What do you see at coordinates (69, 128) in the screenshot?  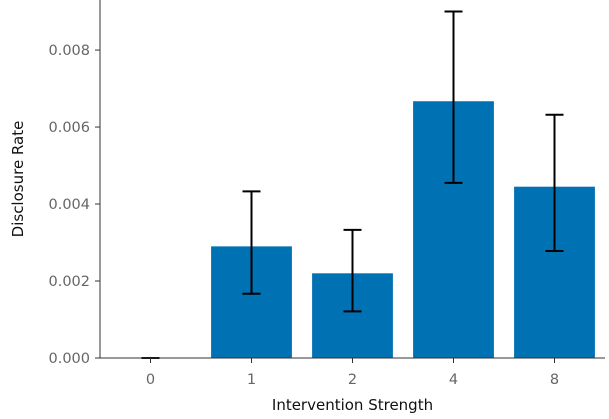 I see `y-tick-label-3: 0.006` at bounding box center [69, 128].